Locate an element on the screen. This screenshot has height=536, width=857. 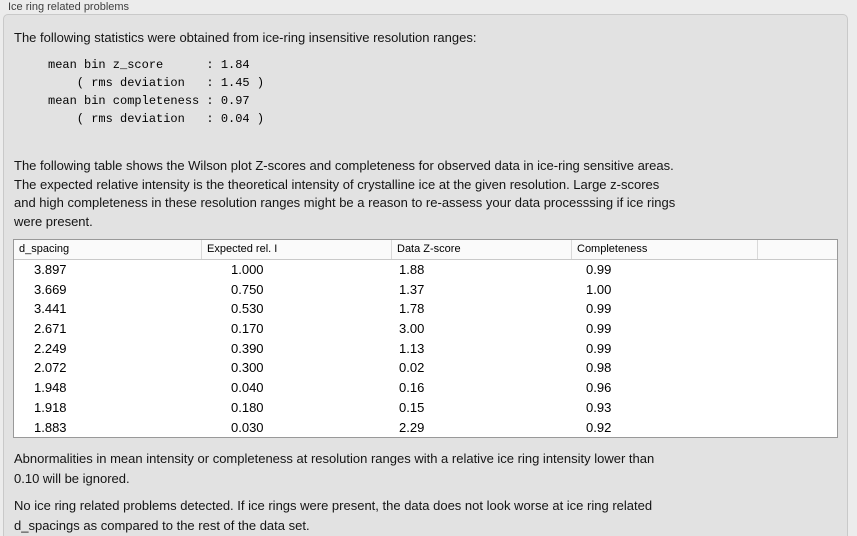
table-row: 1.883 0.030 2.29 0.92 is located at coordinates (425, 428).